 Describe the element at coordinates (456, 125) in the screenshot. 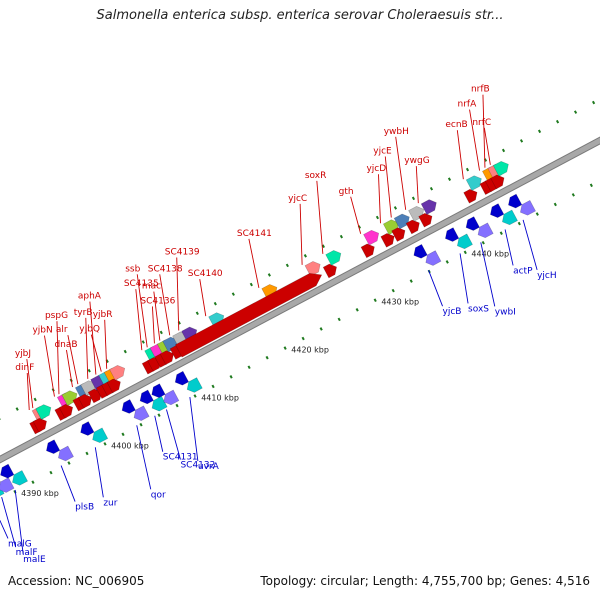

I see `forward-gene-label: ecnB` at that location.